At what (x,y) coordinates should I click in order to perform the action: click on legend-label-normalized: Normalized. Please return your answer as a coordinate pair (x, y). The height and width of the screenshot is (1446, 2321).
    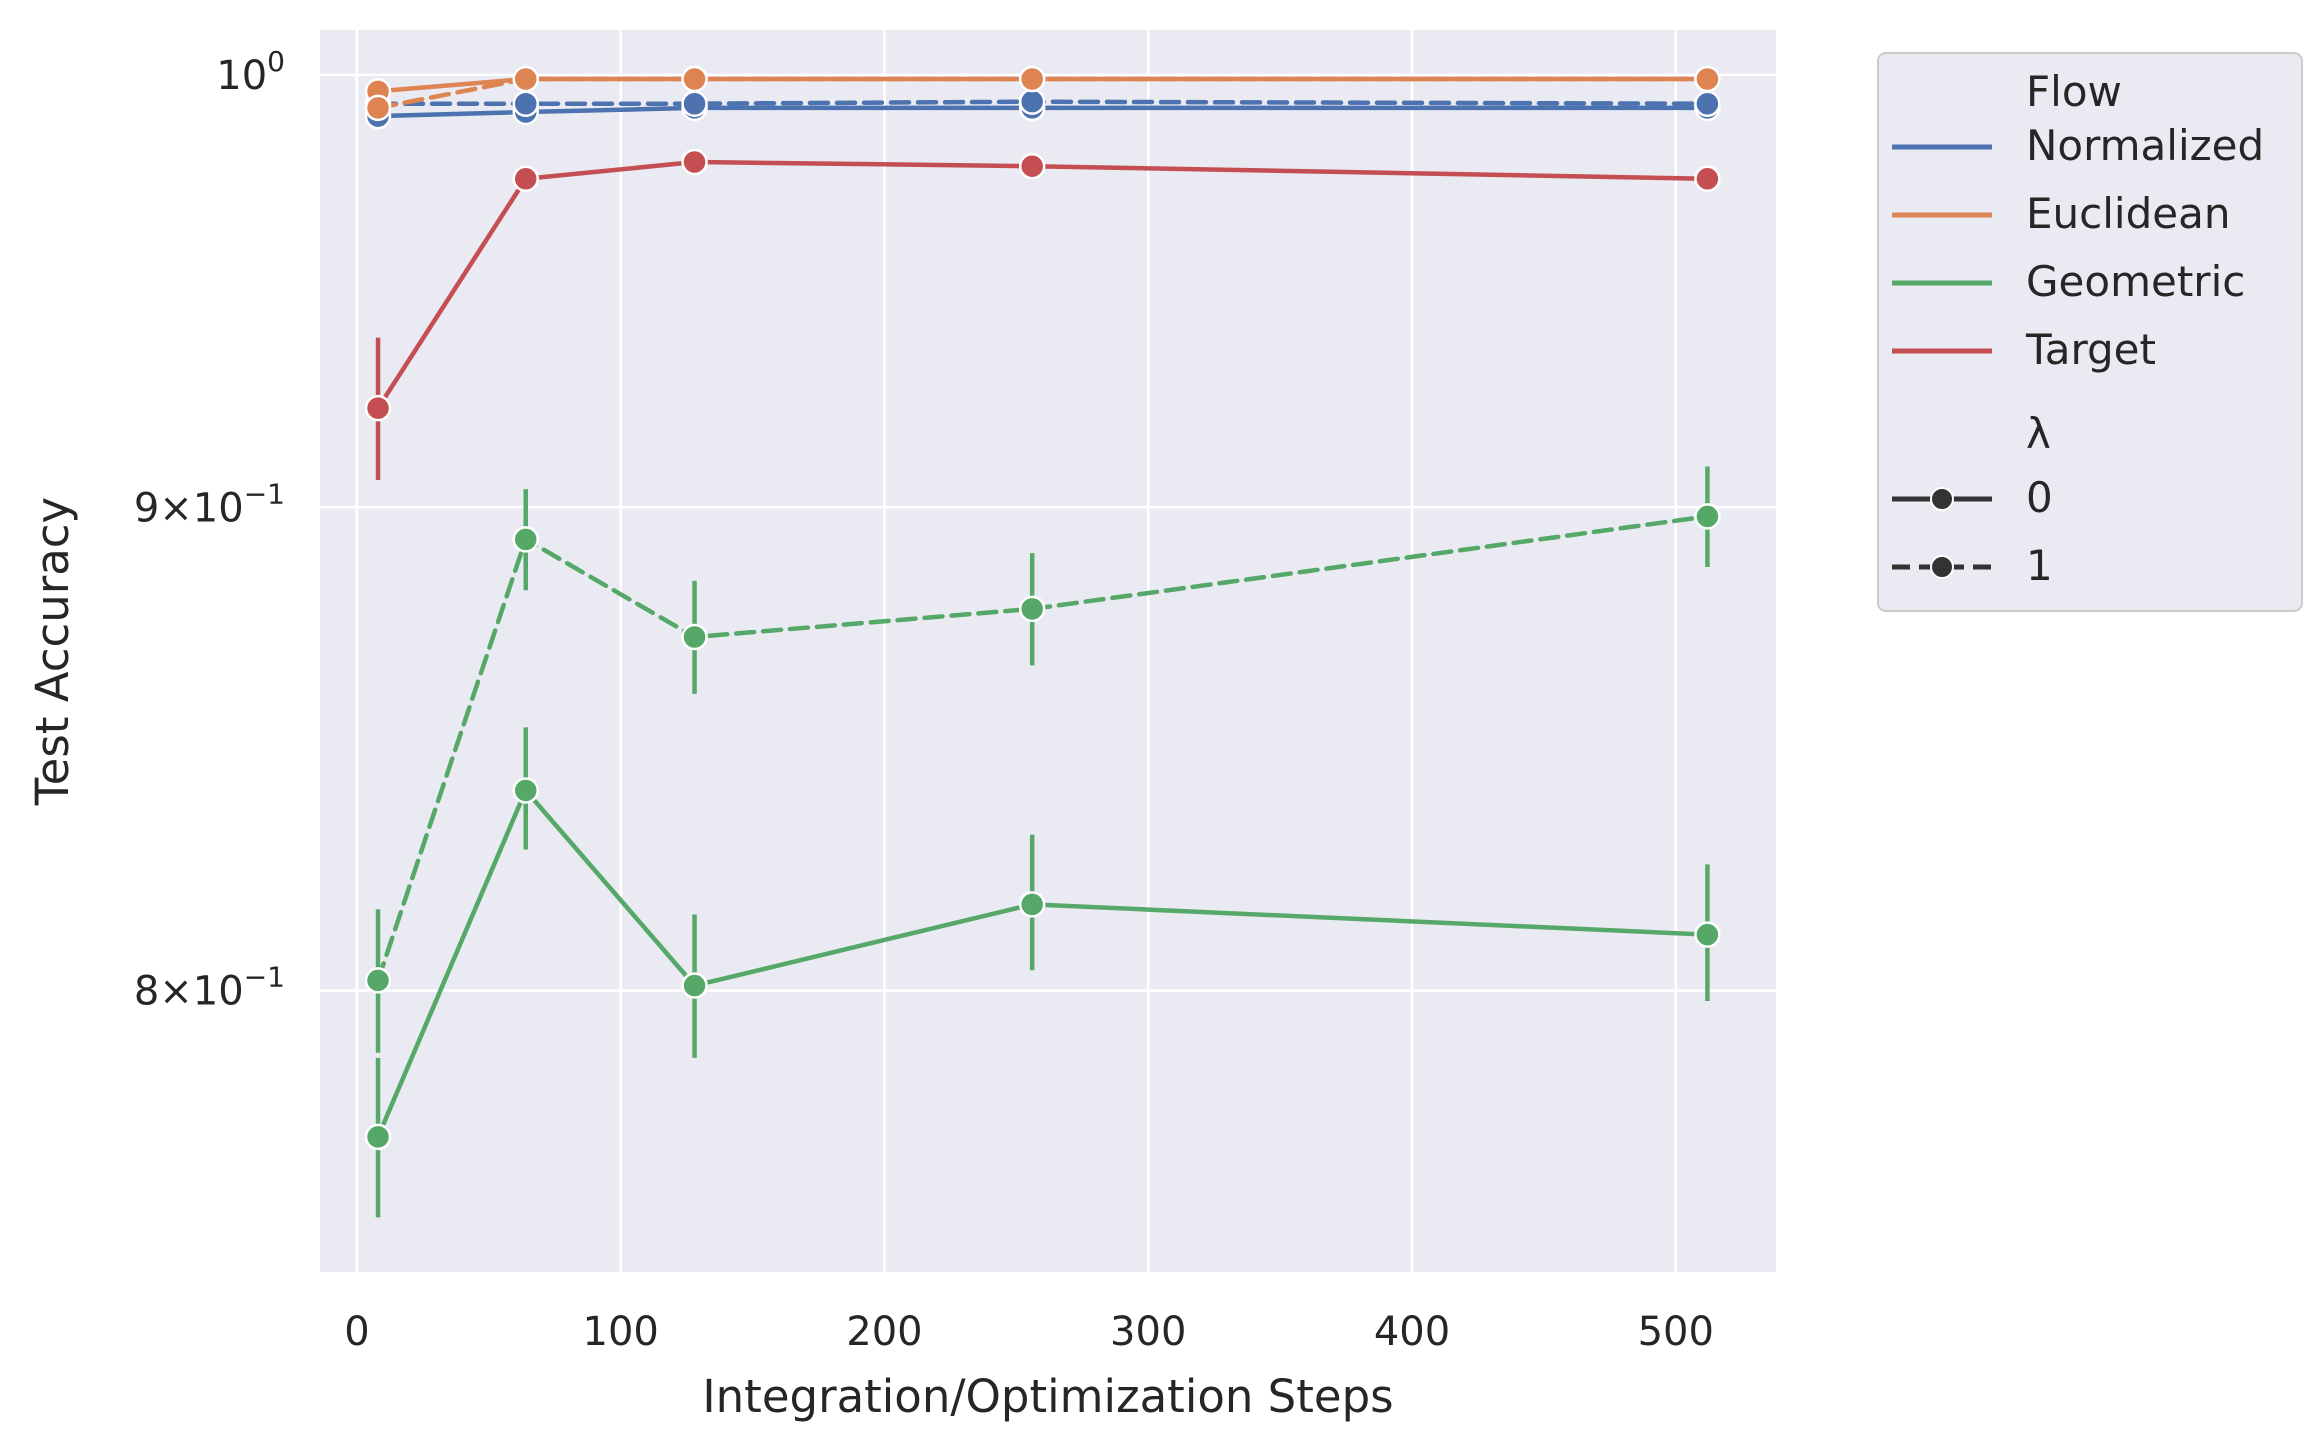
    Looking at the image, I should click on (2145, 145).